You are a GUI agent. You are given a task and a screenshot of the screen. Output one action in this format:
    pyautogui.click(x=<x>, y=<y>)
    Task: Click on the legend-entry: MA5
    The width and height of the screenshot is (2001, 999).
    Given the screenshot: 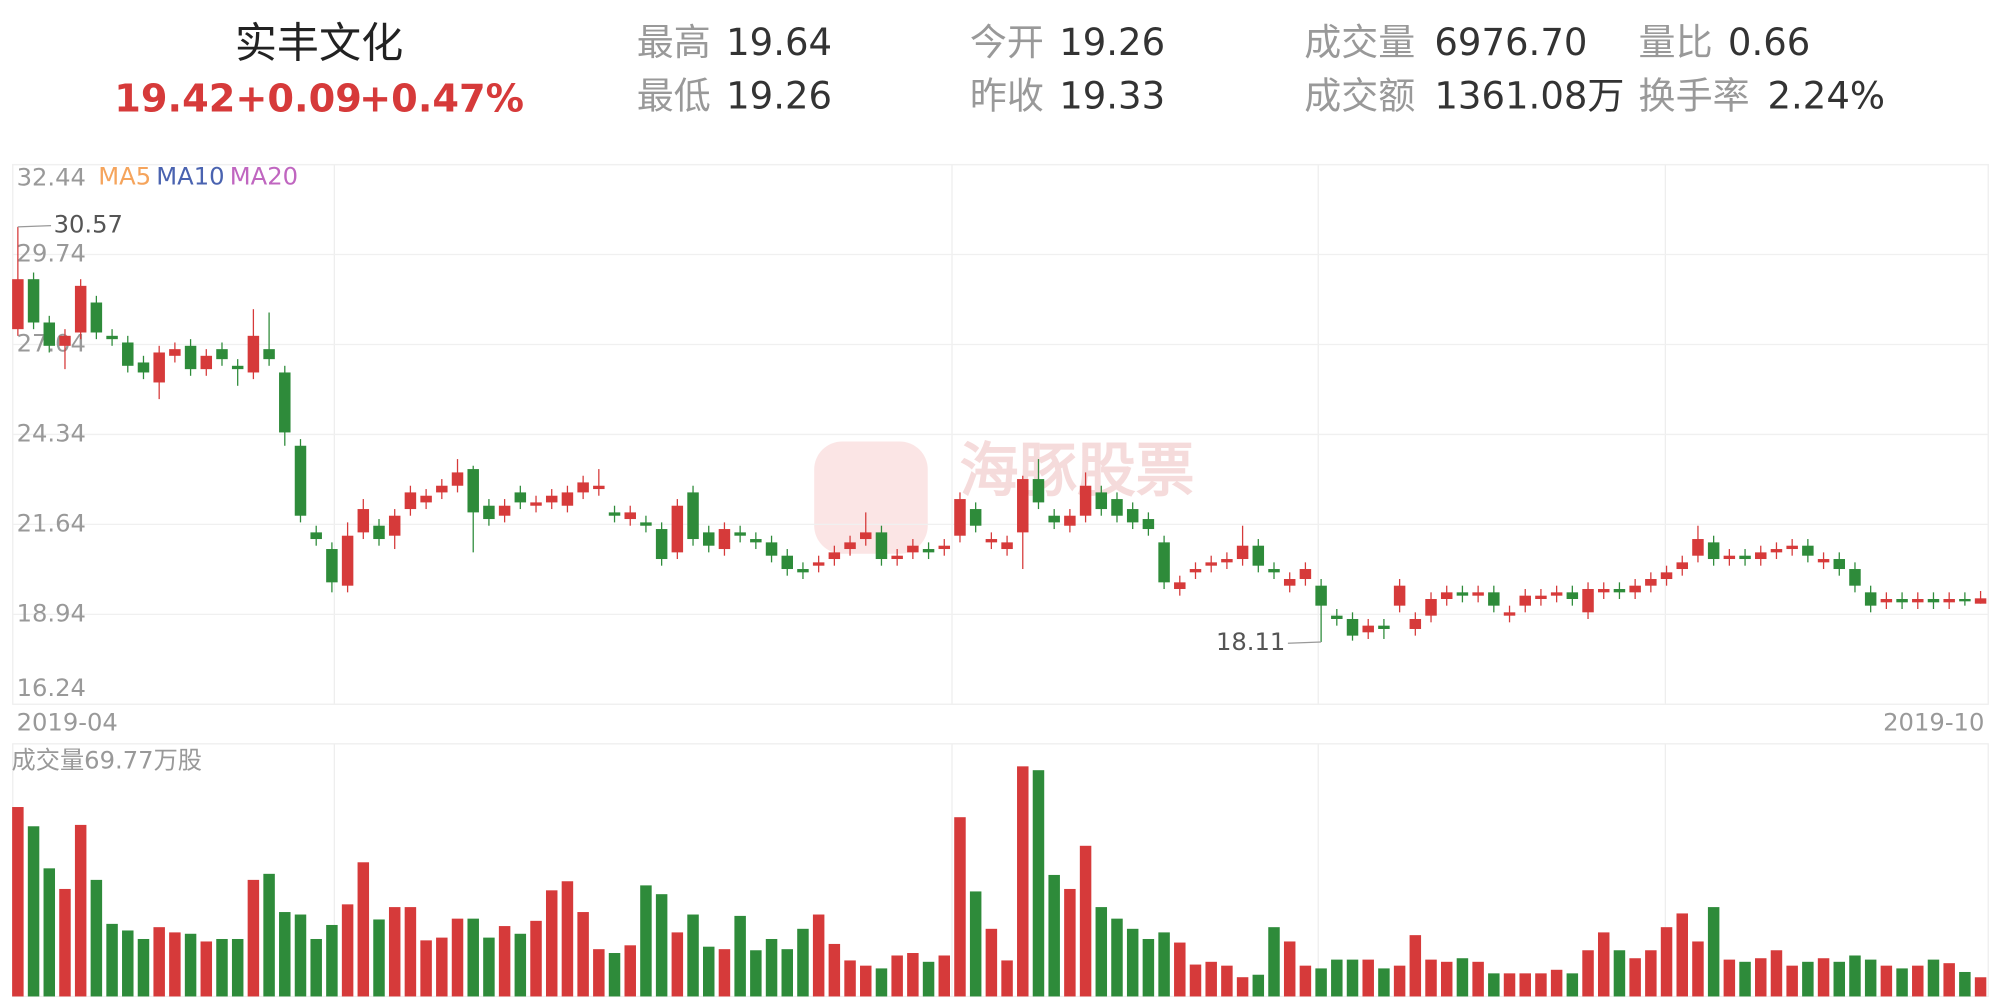 What is the action you would take?
    pyautogui.click(x=124, y=175)
    